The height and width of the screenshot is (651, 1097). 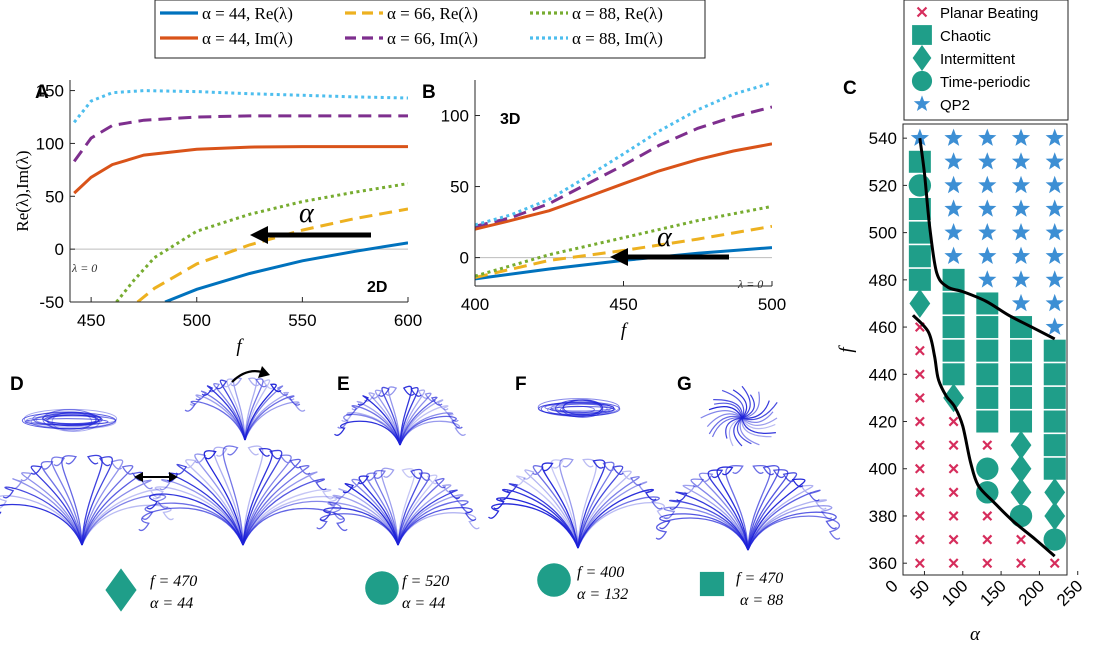 What do you see at coordinates (625, 330) in the screenshot?
I see `x-axis-label: f` at bounding box center [625, 330].